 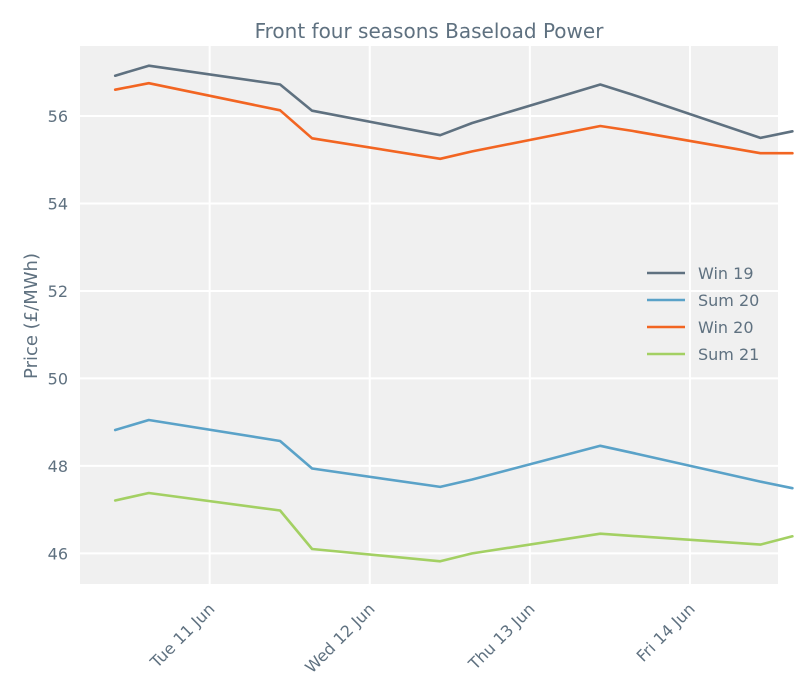 What do you see at coordinates (339, 637) in the screenshot?
I see `x-tick-label: Wed 12 Jun` at bounding box center [339, 637].